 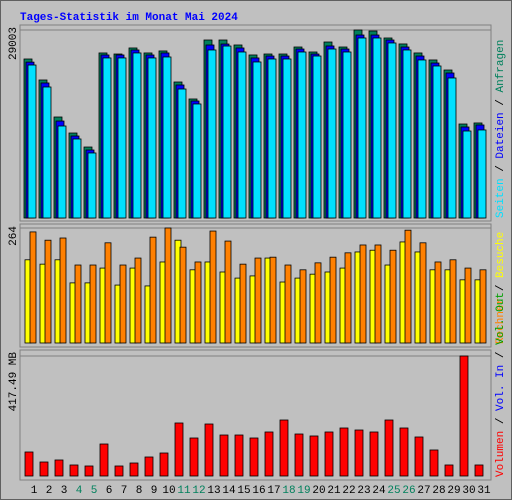 I want to click on legend-entry: Seiten, so click(x=501, y=198).